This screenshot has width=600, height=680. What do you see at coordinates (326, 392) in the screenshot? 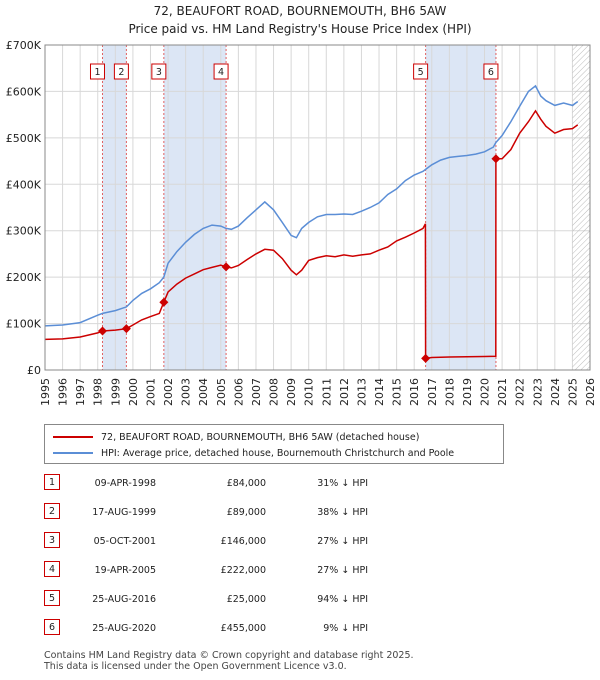
I see `x-tick-2011: 2011` at bounding box center [326, 392].